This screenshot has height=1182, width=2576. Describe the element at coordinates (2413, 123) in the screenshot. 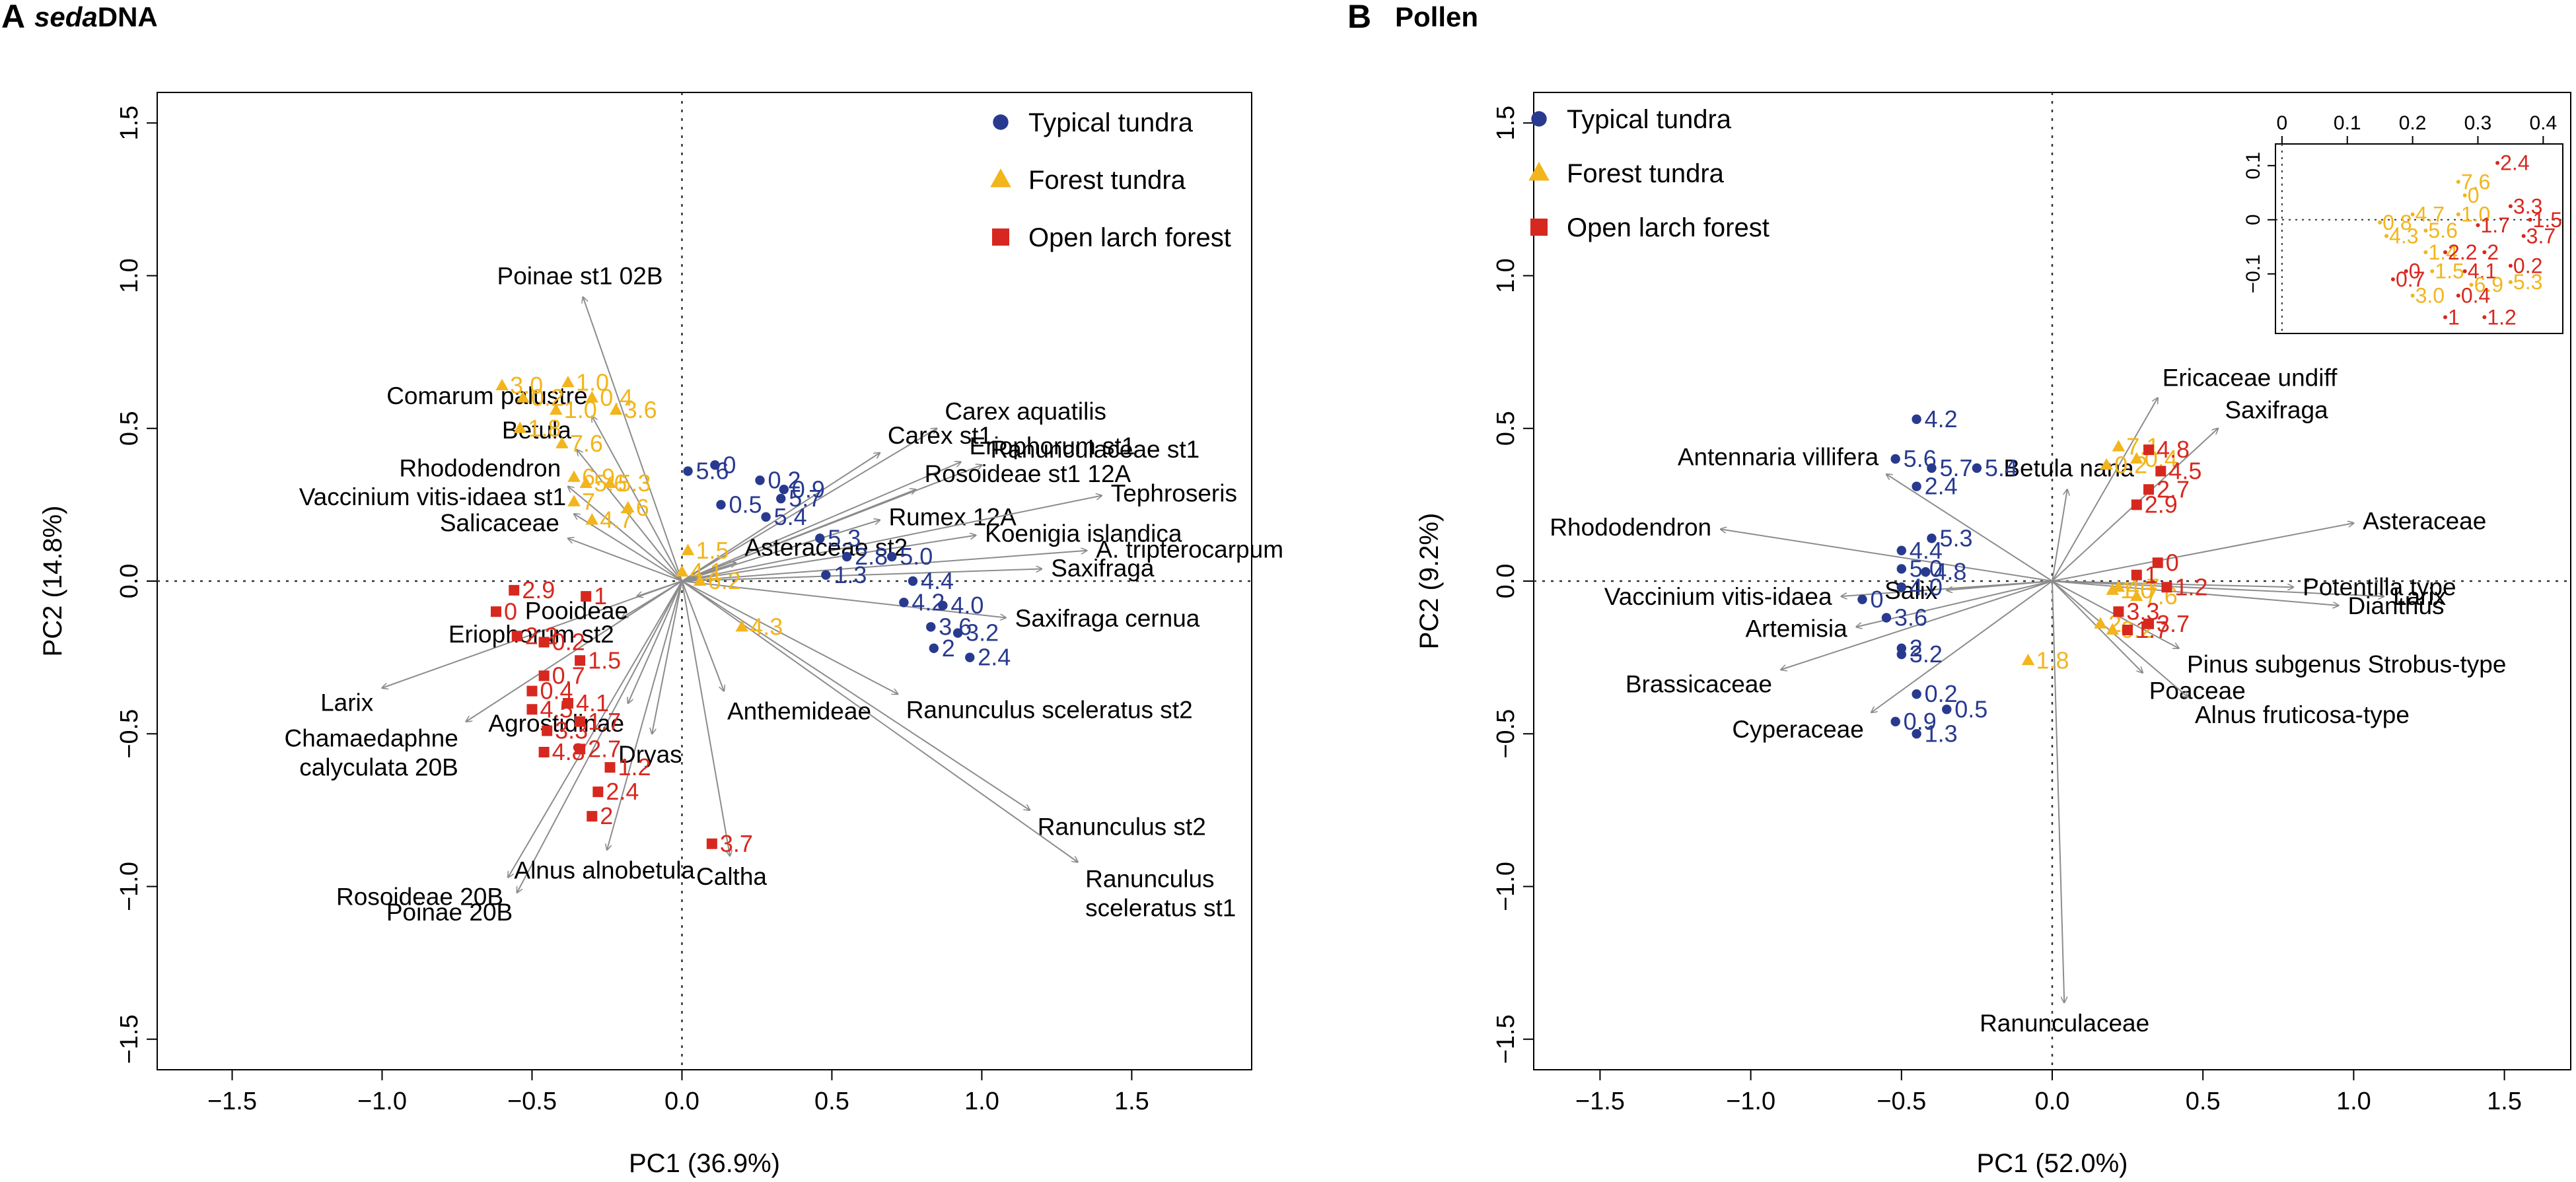

I see `inset-xtick-label: 0.2` at that location.